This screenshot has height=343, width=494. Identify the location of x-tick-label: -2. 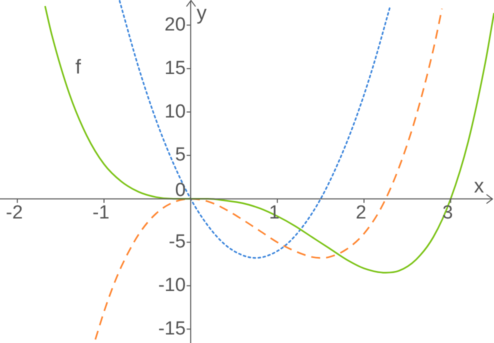
(14, 213).